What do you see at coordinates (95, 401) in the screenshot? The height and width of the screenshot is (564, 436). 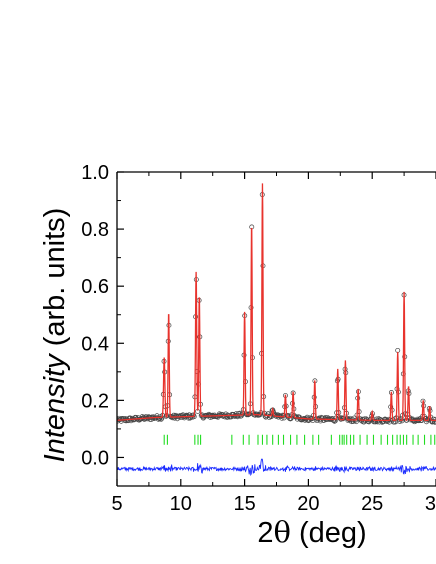 I see `y-tick-label: 0.2` at bounding box center [95, 401].